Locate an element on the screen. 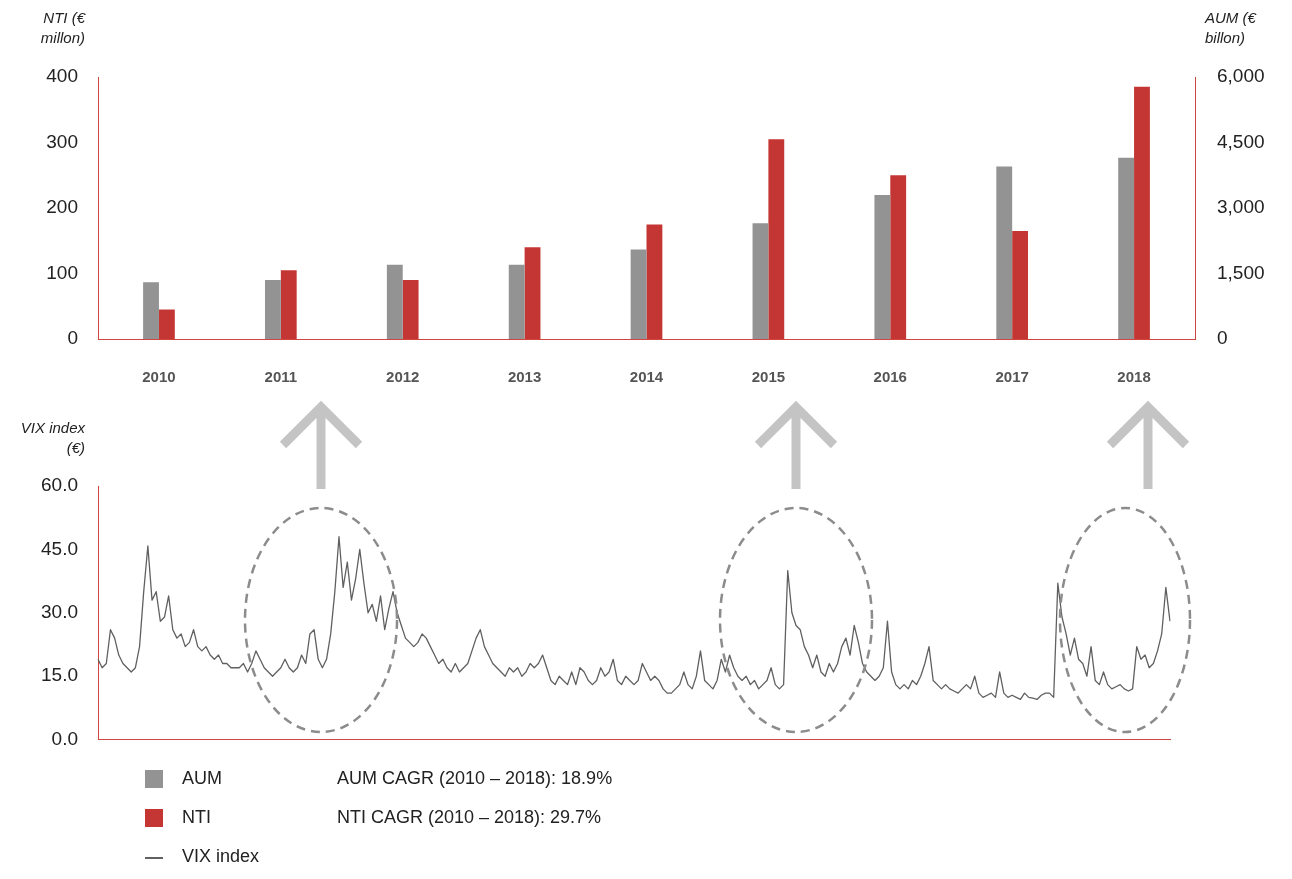 This screenshot has width=1292, height=879. y-axis-title: NTI (€ millon) is located at coordinates (62, 28).